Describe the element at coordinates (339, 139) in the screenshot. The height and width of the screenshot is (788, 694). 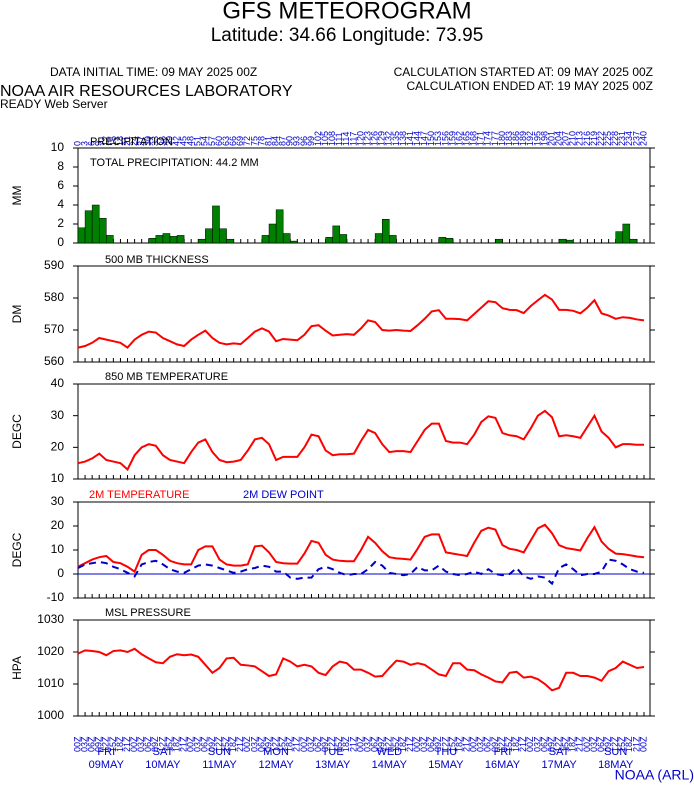
I see `forecast-hour-label: 111` at that location.